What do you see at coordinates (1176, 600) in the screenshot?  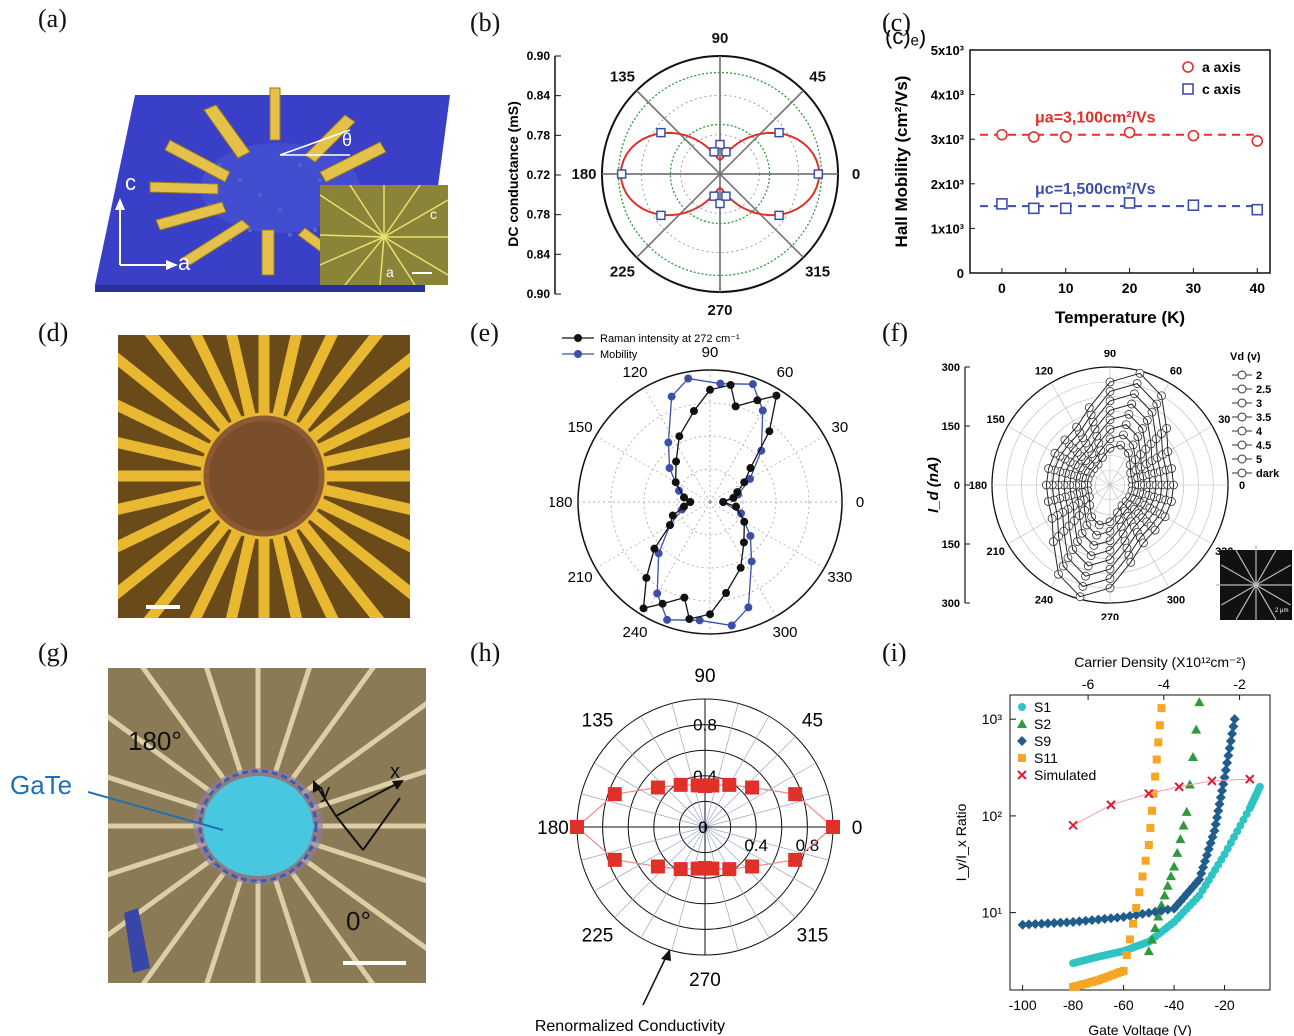 I see `polar-angle-label: 300` at bounding box center [1176, 600].